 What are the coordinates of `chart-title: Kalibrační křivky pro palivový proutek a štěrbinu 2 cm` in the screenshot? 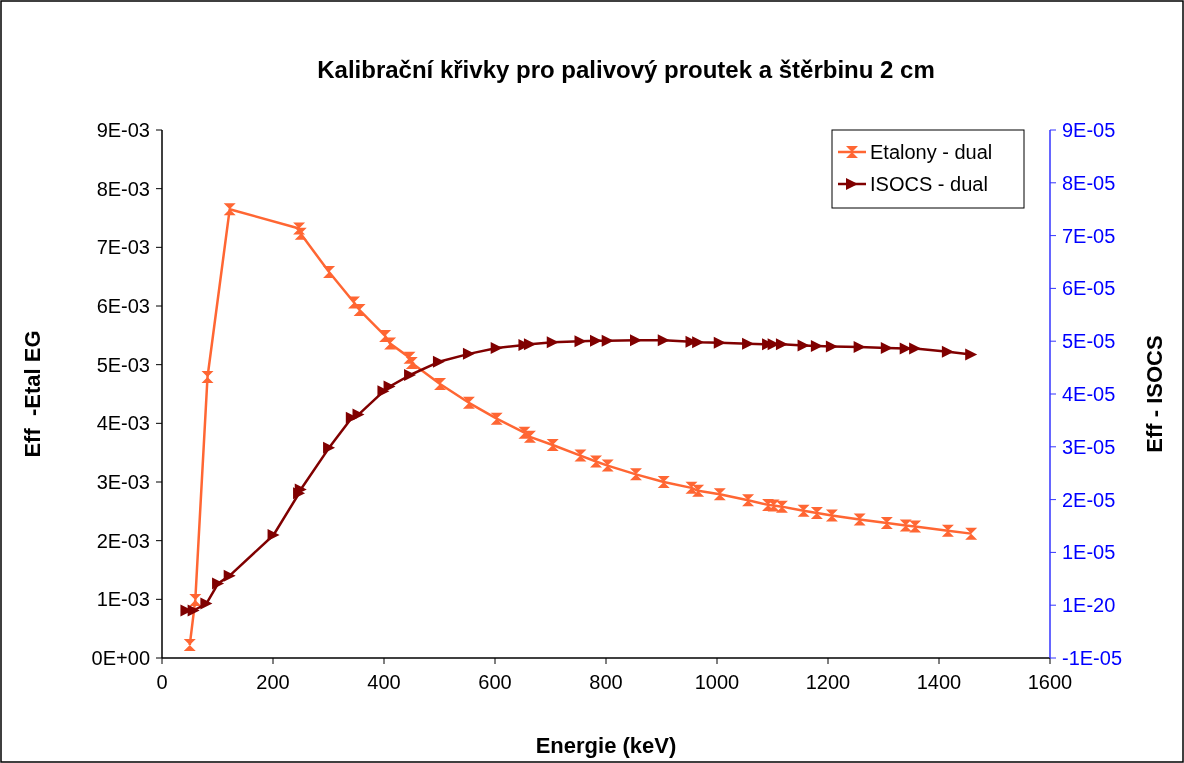 It's located at (626, 69).